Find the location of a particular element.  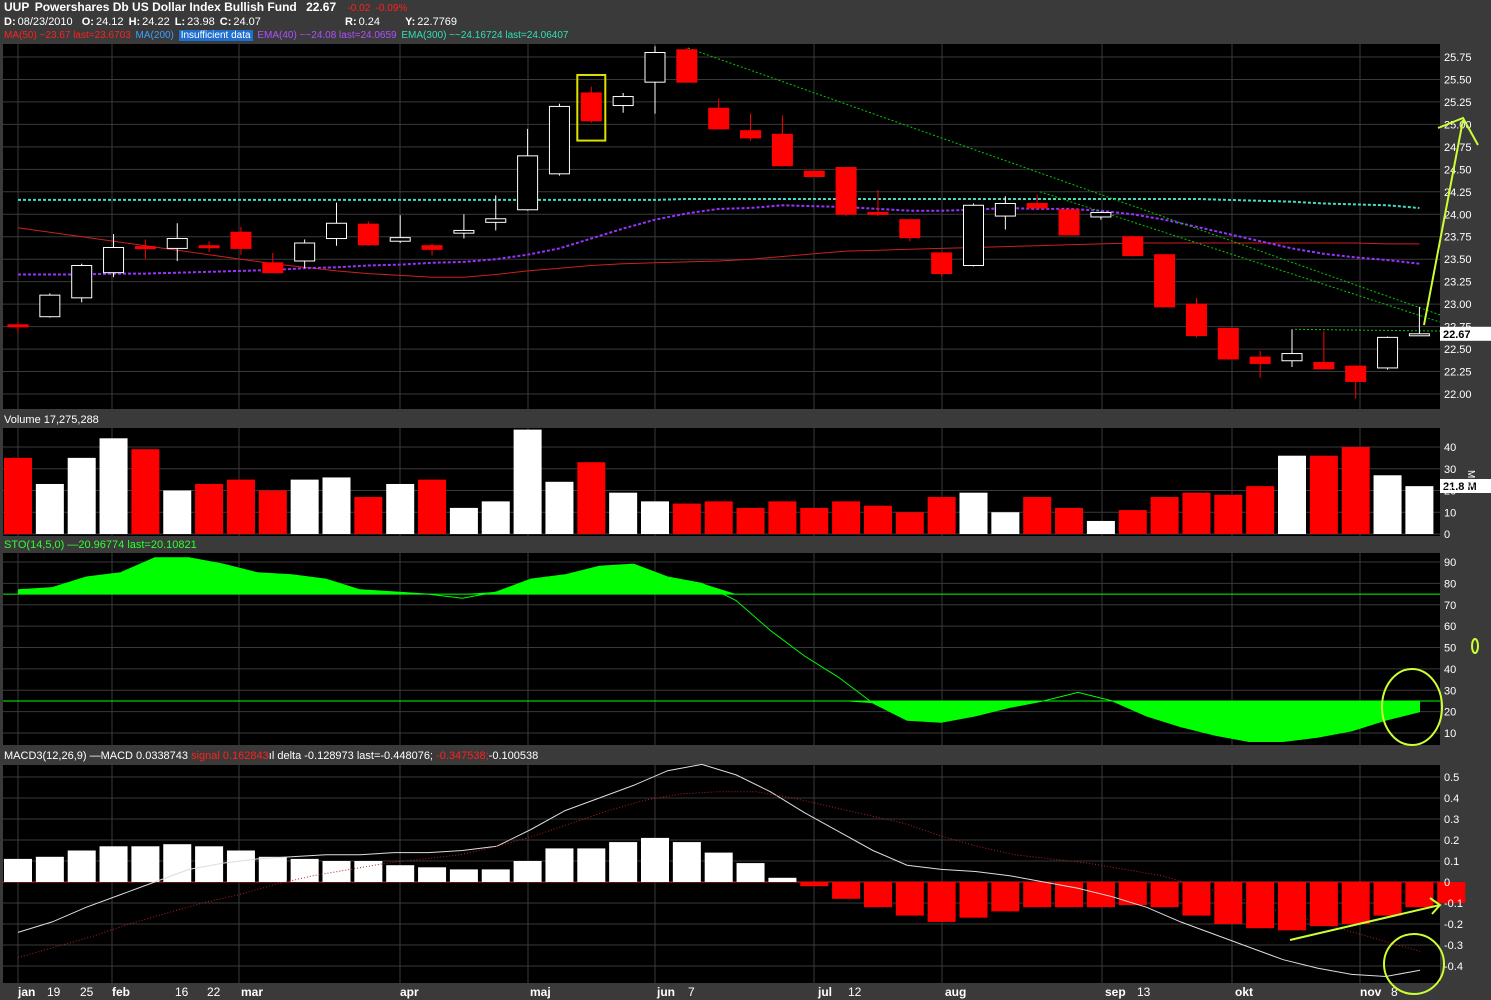

x-tick-15: 13 is located at coordinates (1144, 992).